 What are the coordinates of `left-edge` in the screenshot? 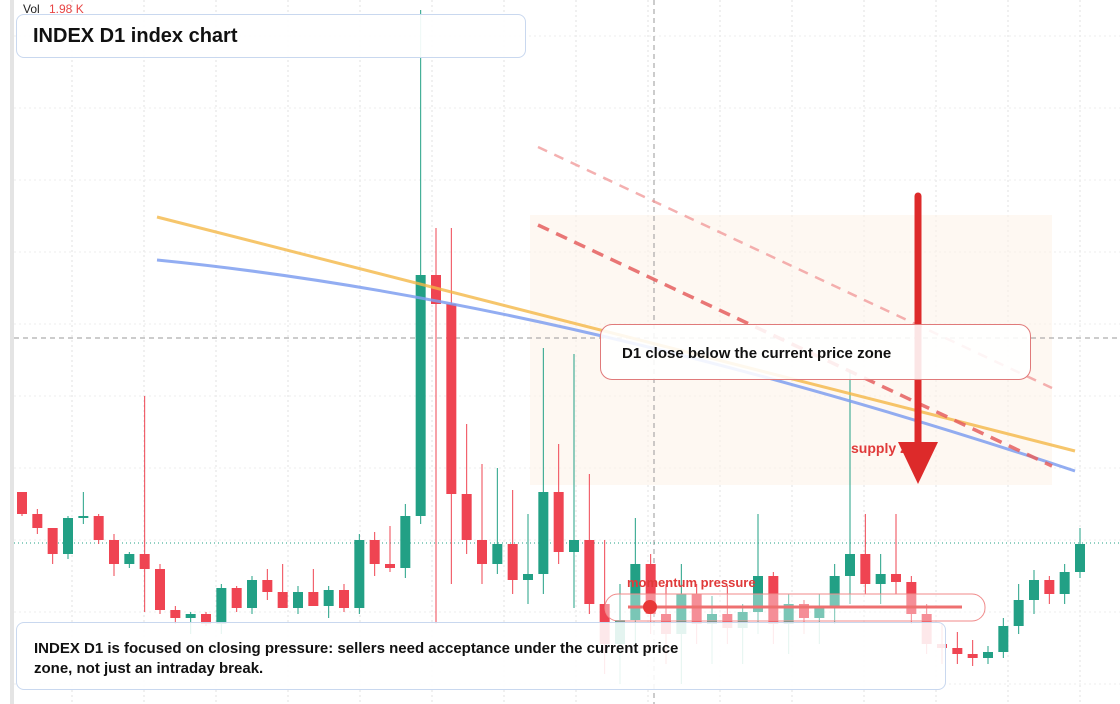 It's located at (12, 352).